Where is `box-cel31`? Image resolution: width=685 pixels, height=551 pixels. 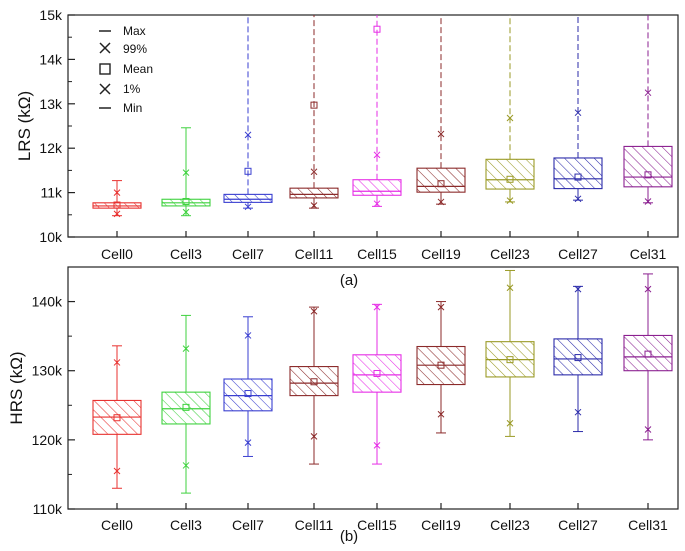 box-cel31 is located at coordinates (648, 110).